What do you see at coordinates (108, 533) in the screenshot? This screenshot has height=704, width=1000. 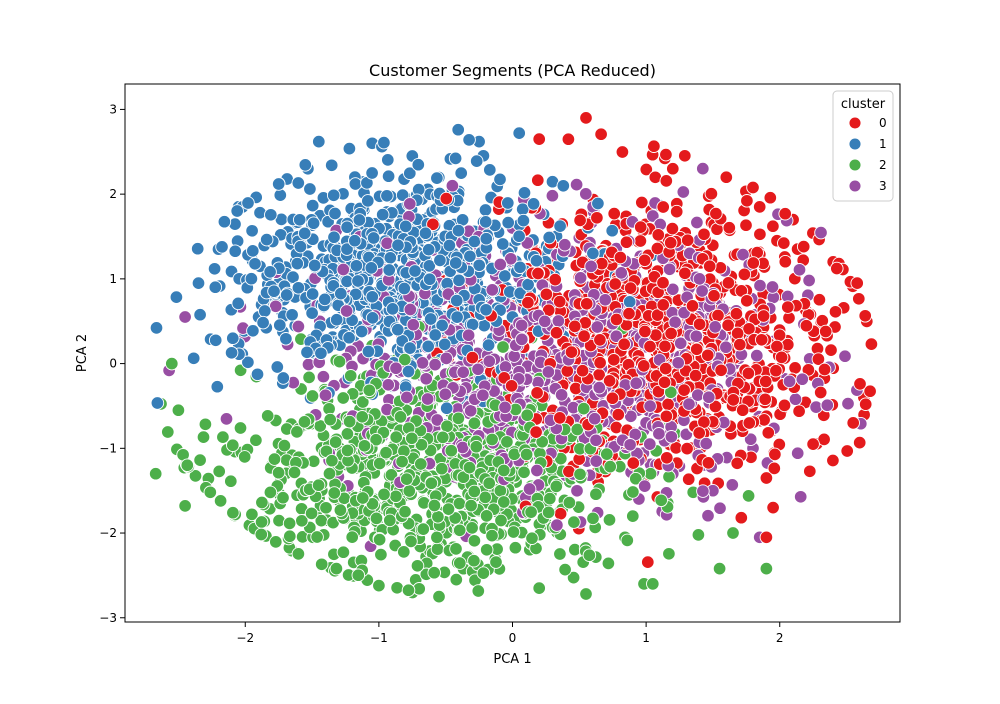 I see `y-tick-label: −2` at bounding box center [108, 533].